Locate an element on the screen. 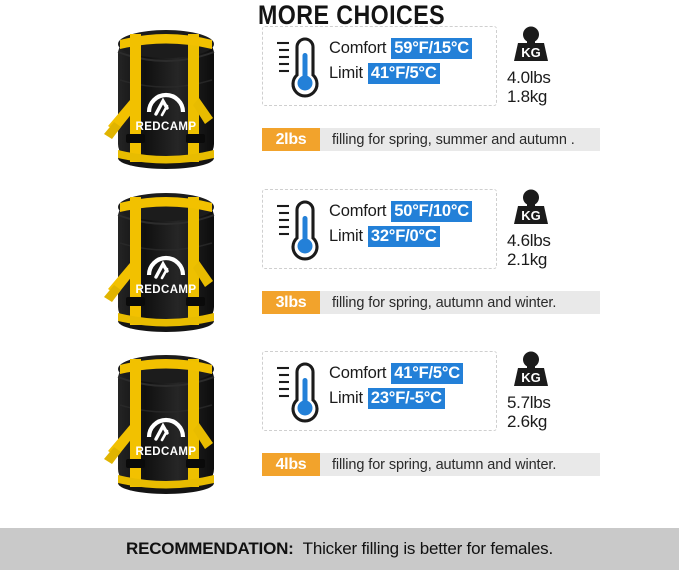 The height and width of the screenshot is (570, 679). weight-block: KG 5.7lbs 2.6kg is located at coordinates (545, 391).